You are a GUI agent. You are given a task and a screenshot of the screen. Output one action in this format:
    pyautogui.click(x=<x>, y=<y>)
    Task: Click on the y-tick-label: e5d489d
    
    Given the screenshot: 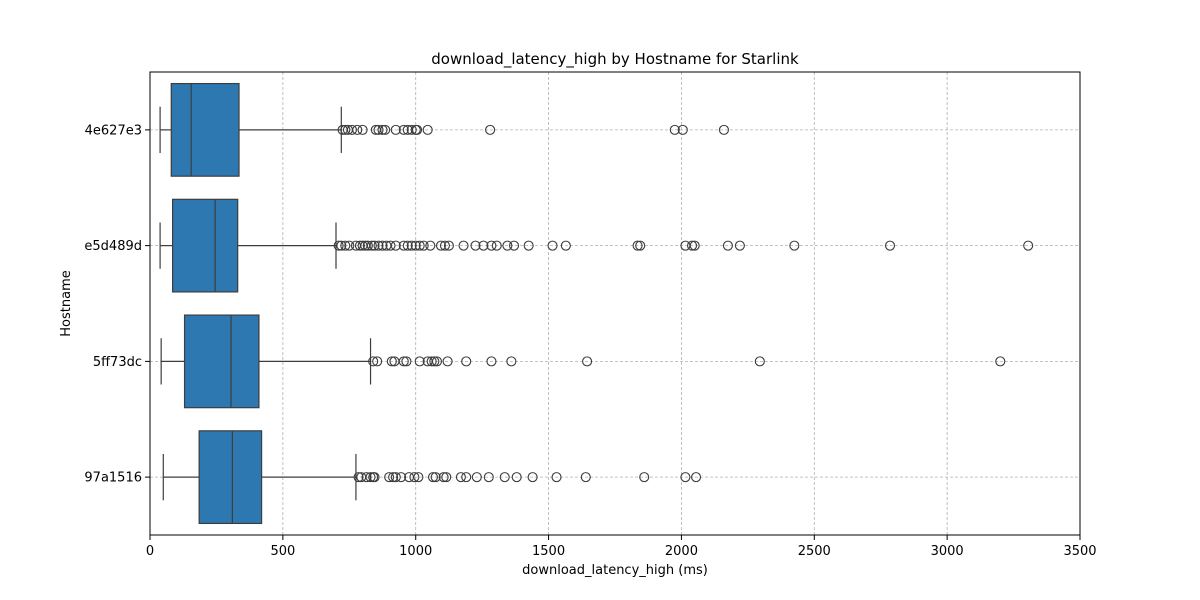 What is the action you would take?
    pyautogui.click(x=113, y=246)
    